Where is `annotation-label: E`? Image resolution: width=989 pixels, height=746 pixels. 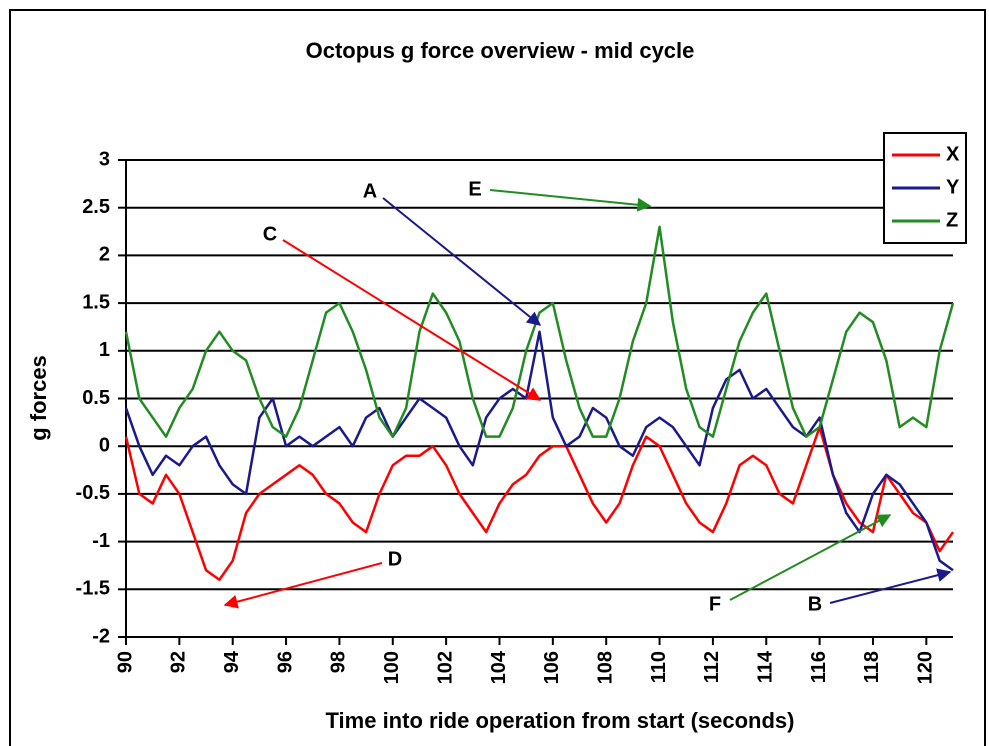 annotation-label: E is located at coordinates (474, 189).